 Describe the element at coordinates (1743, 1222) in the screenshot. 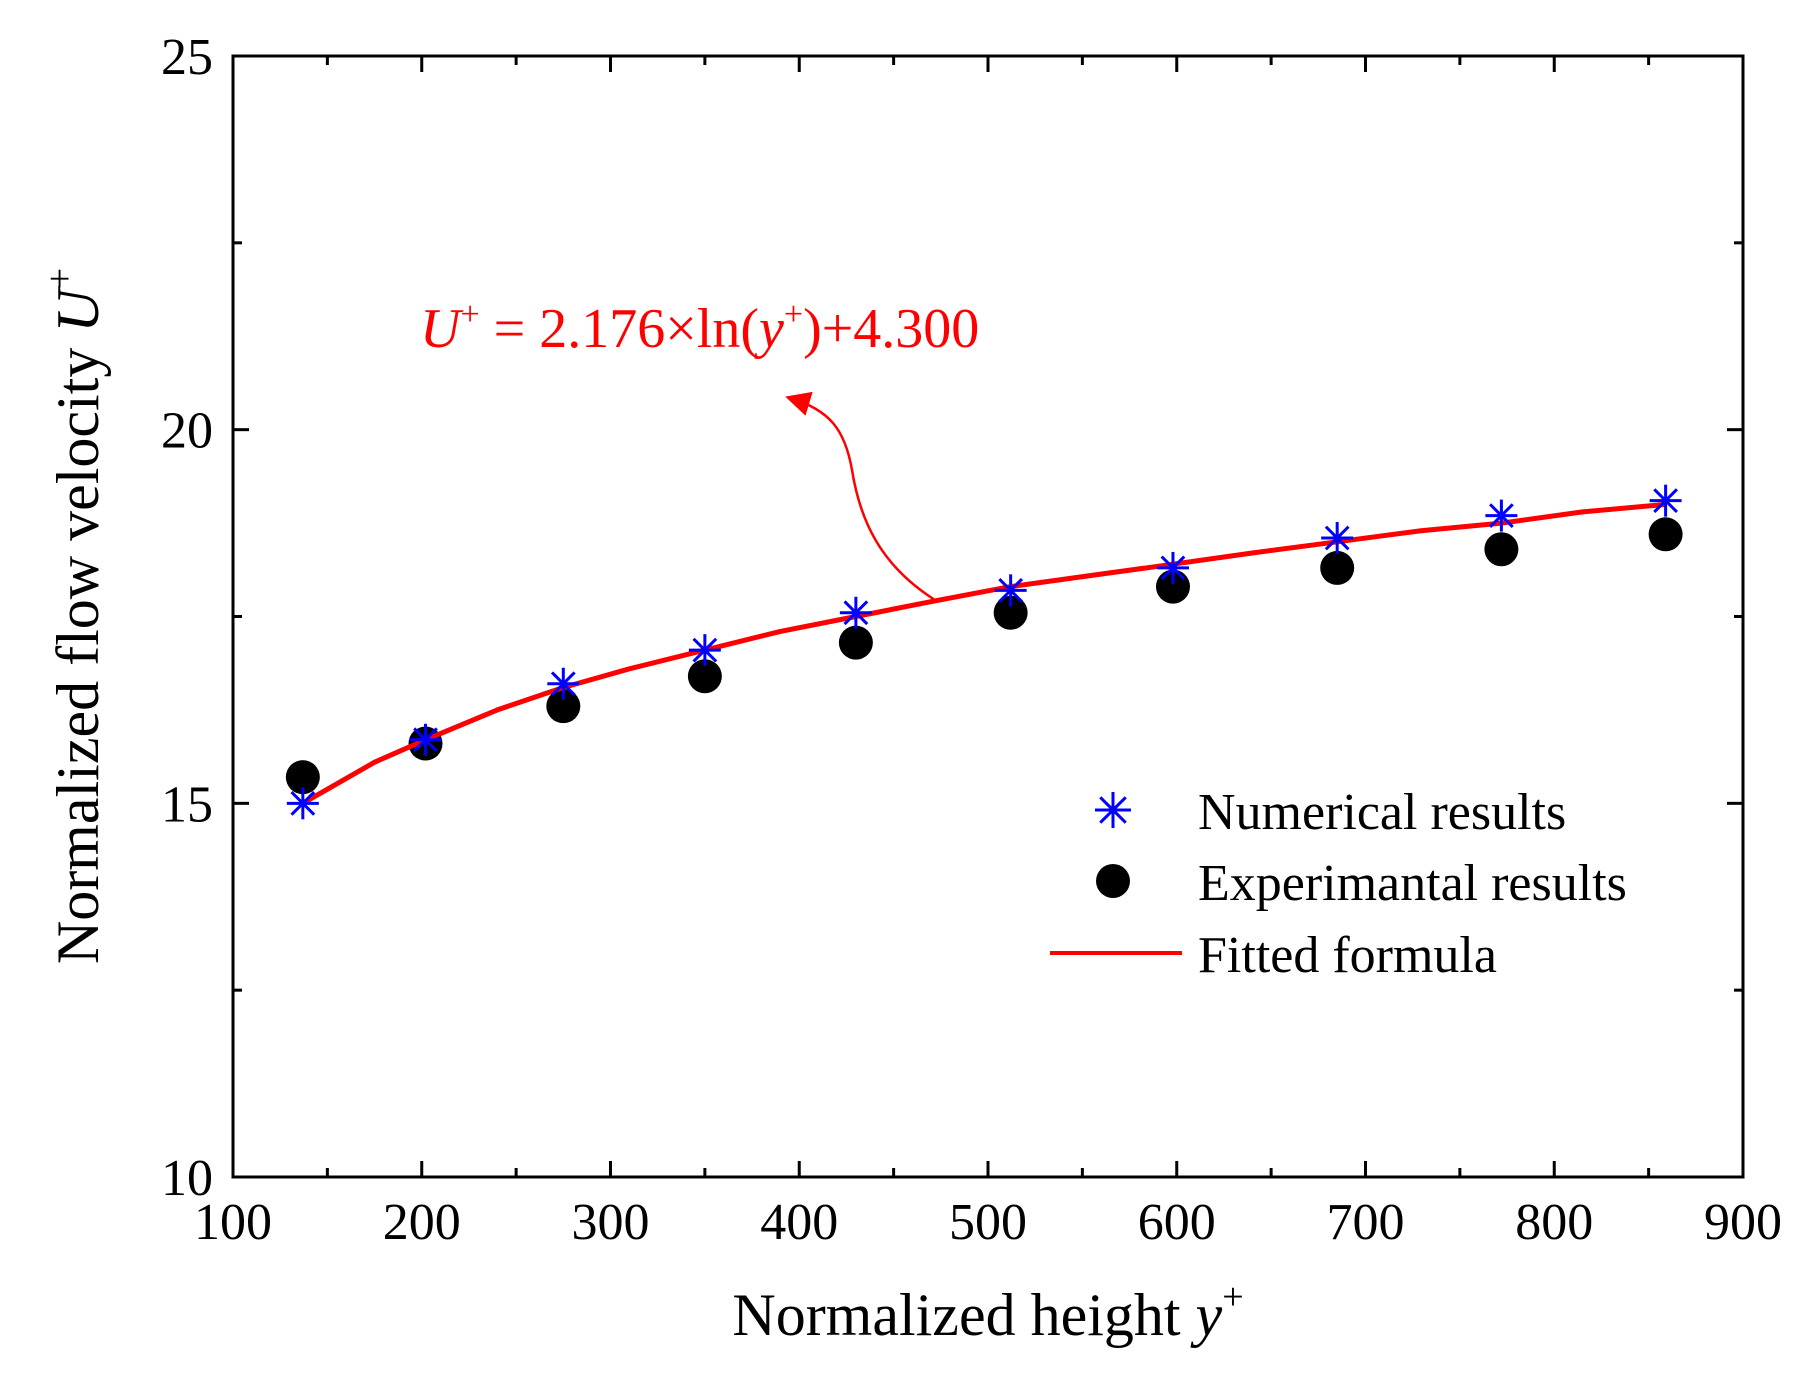

I see `x-tick-label: 900` at that location.